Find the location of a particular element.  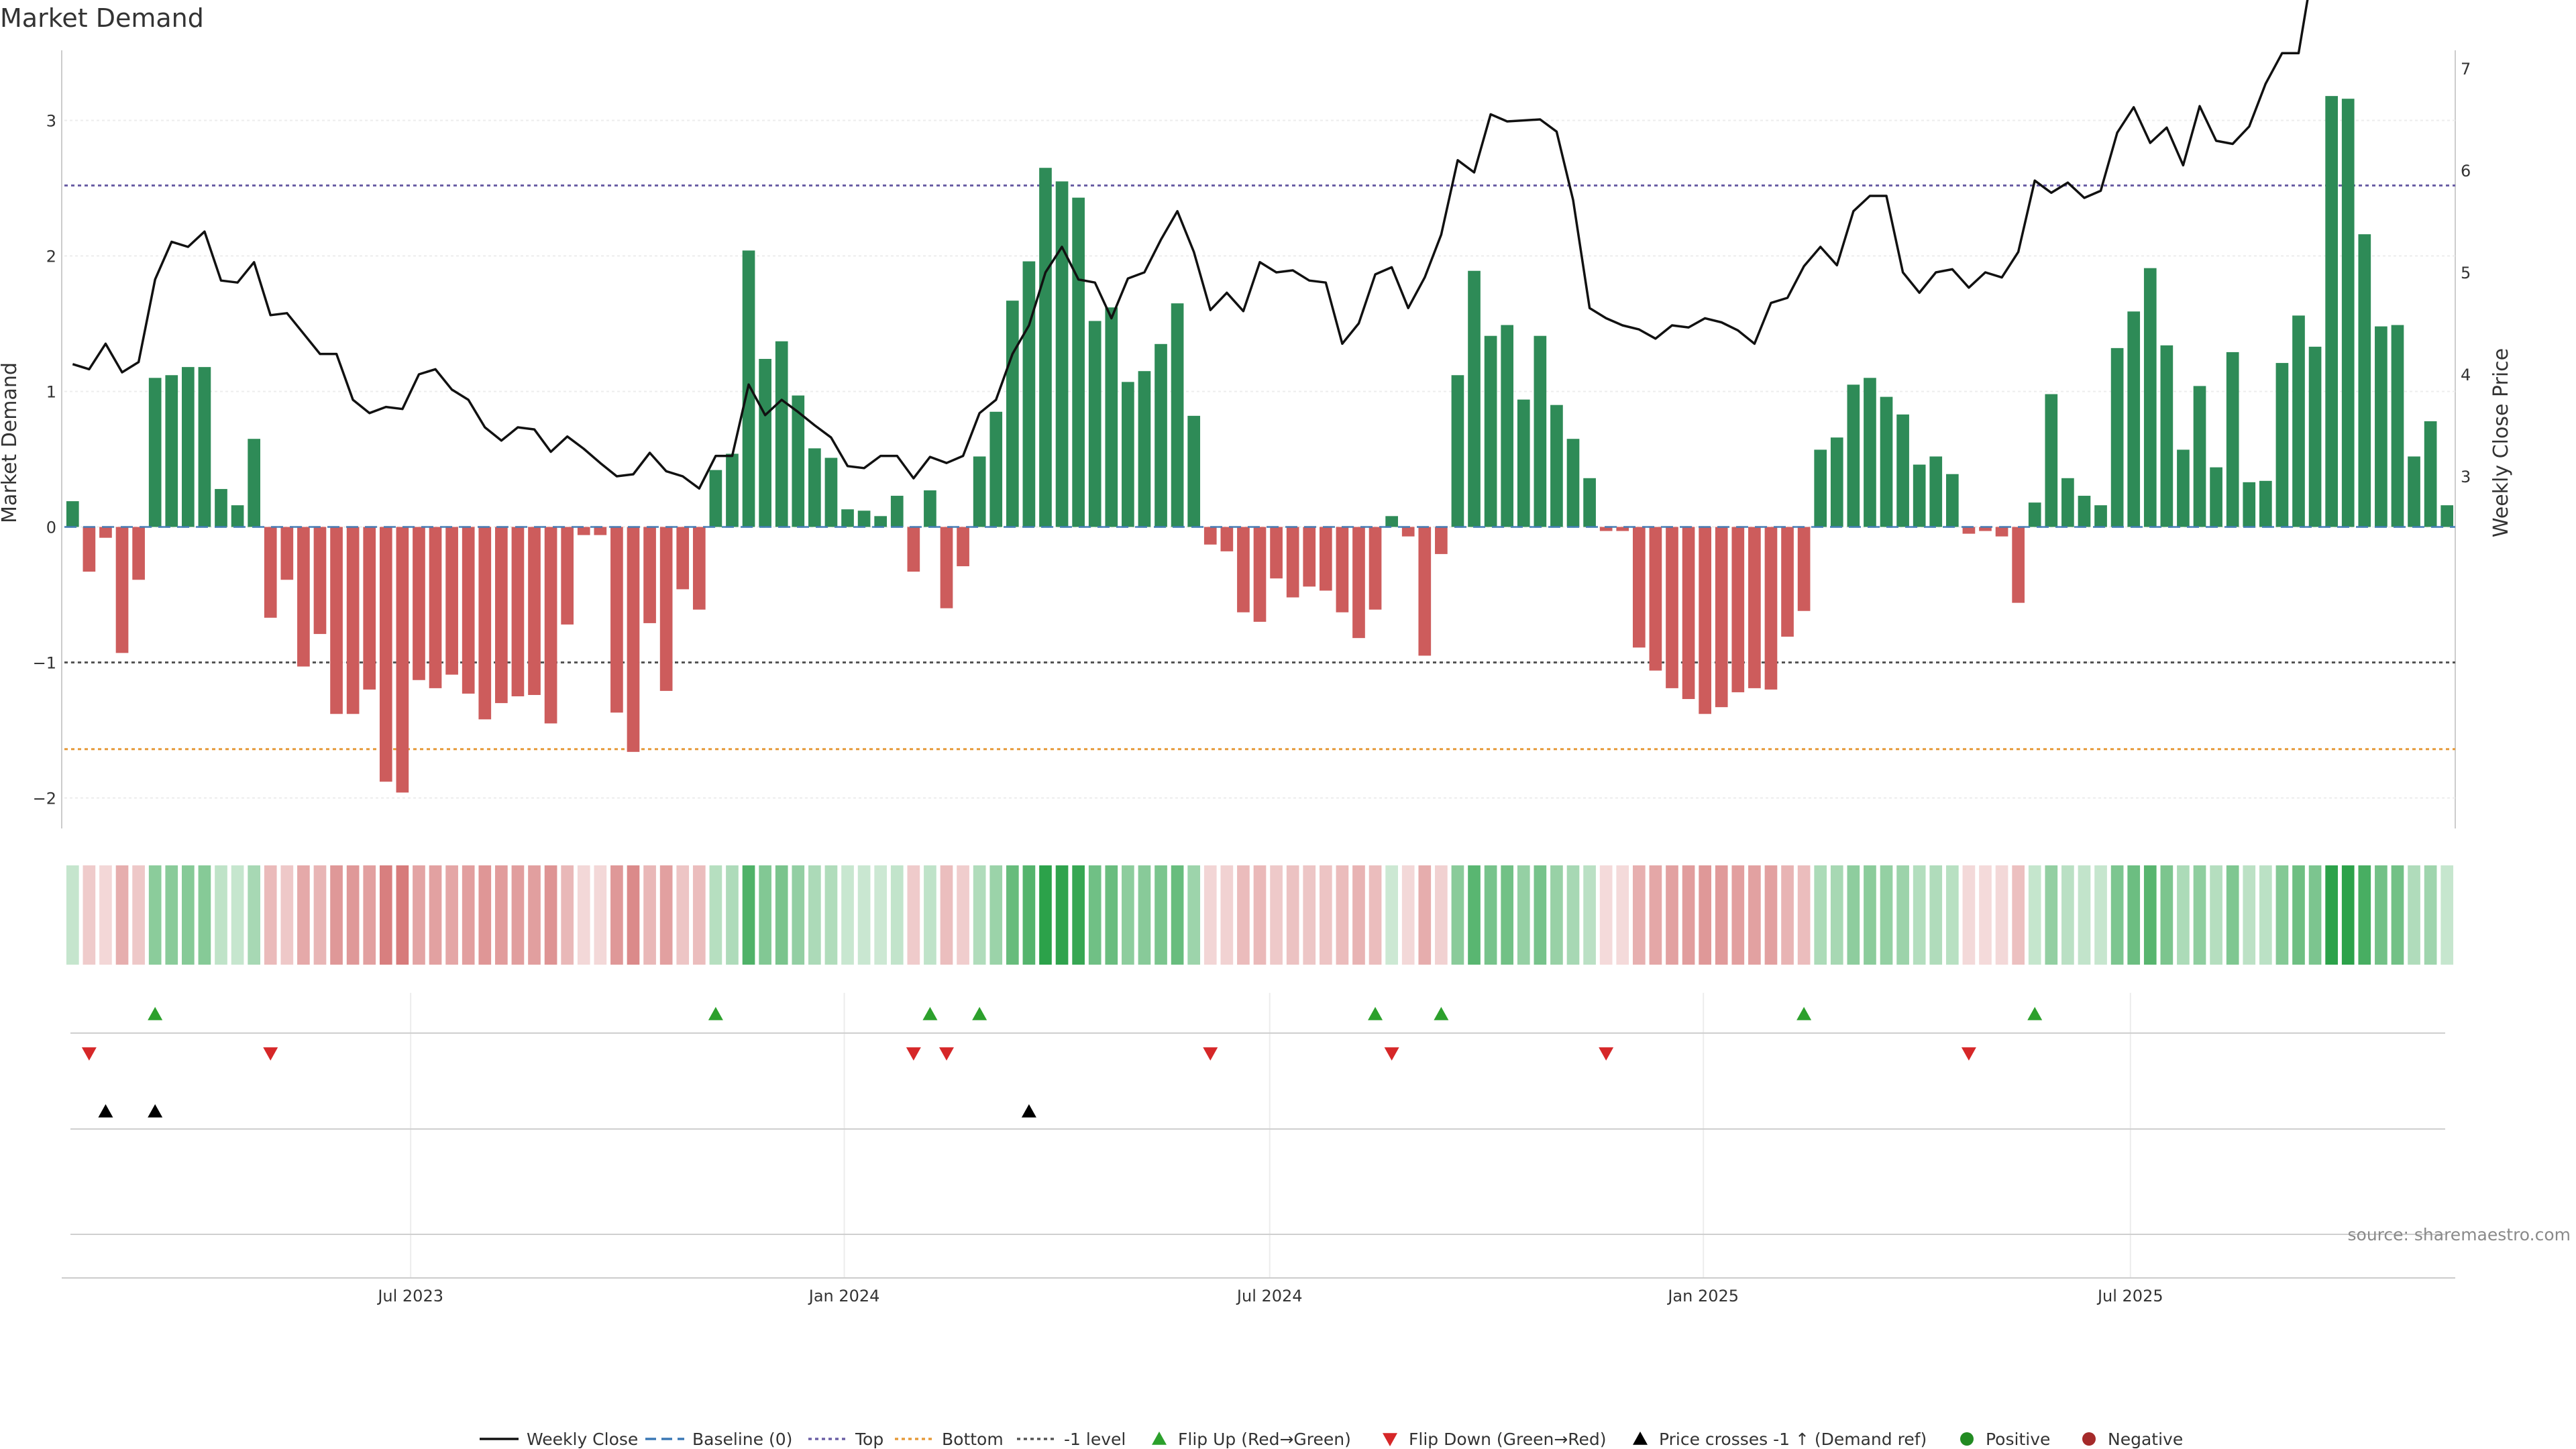

flip-up-marker is located at coordinates (1804, 1013).